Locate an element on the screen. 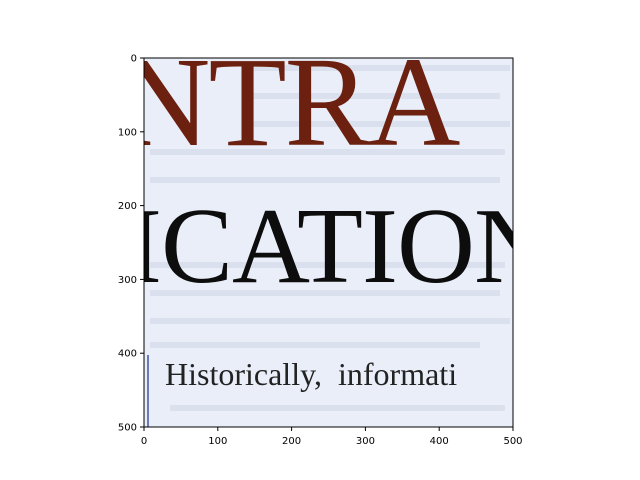  x-tick-label: 400 is located at coordinates (439, 441).